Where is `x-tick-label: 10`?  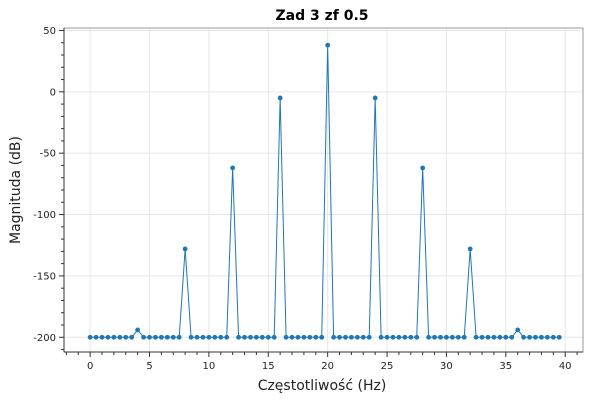 x-tick-label: 10 is located at coordinates (209, 366).